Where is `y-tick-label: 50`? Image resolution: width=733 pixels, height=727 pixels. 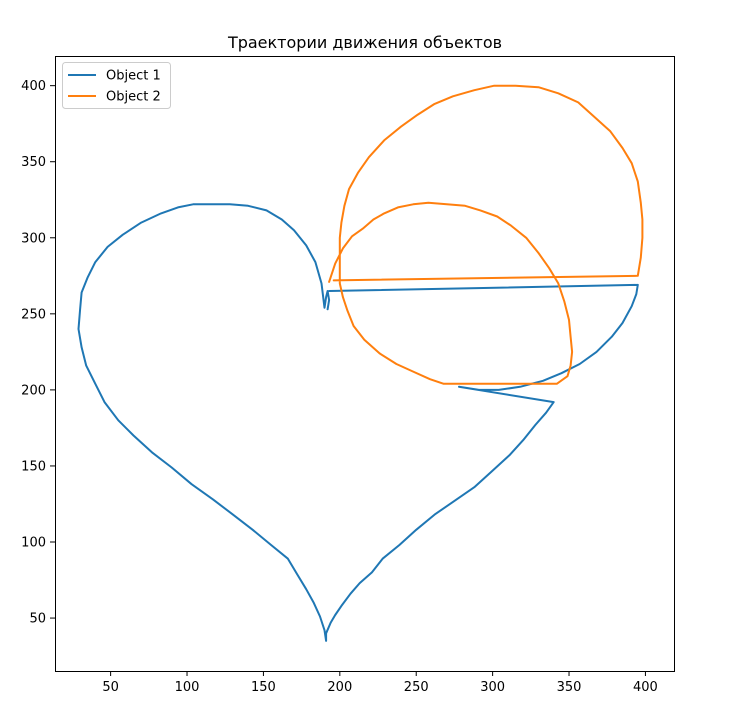
y-tick-label: 50 is located at coordinates (37, 619).